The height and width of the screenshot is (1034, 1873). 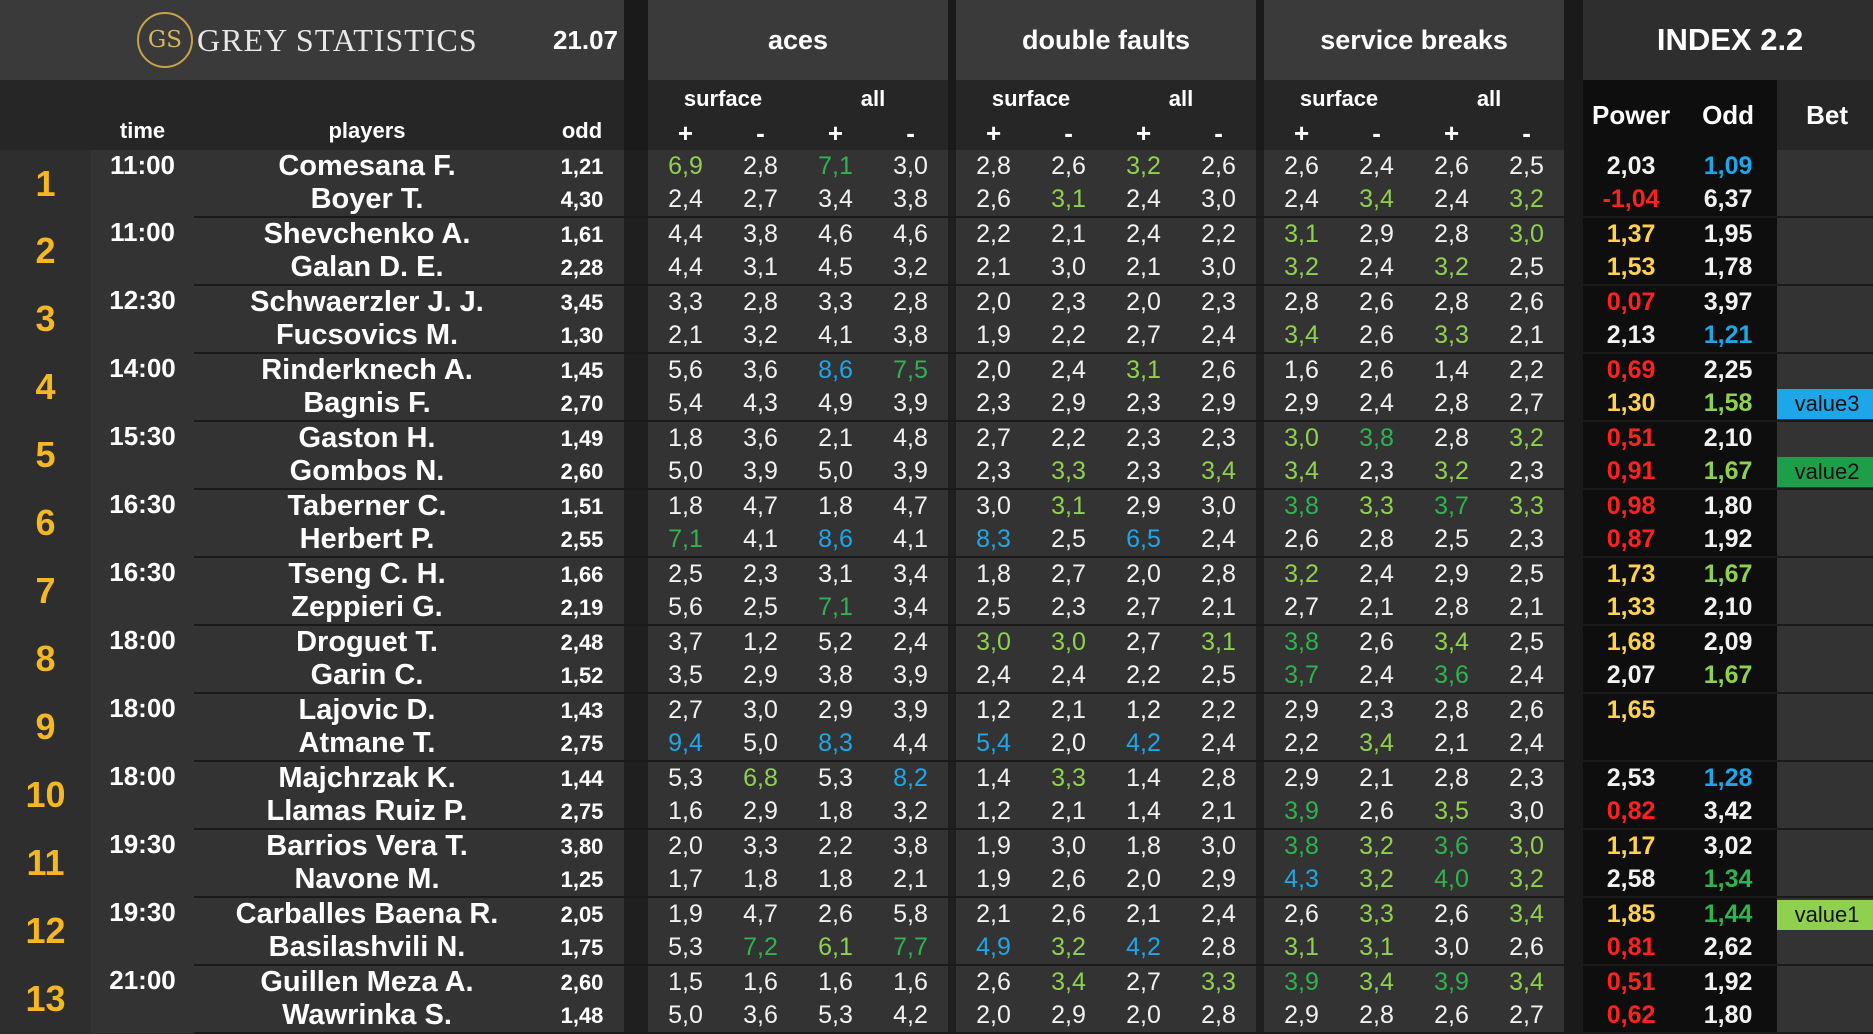 What do you see at coordinates (582, 115) in the screenshot?
I see `col-odd: odd` at bounding box center [582, 115].